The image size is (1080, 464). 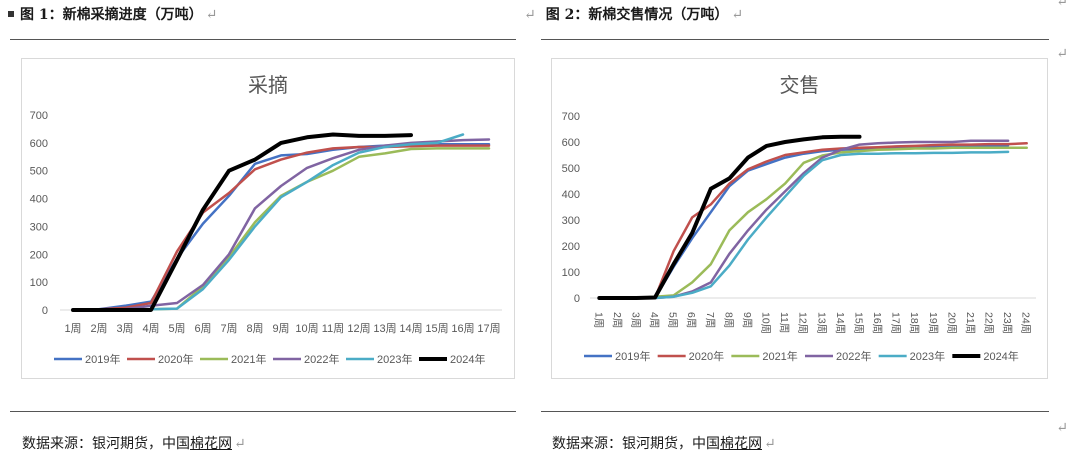 I want to click on chart-2-x-tick-label: 1周, so click(x=598, y=320).